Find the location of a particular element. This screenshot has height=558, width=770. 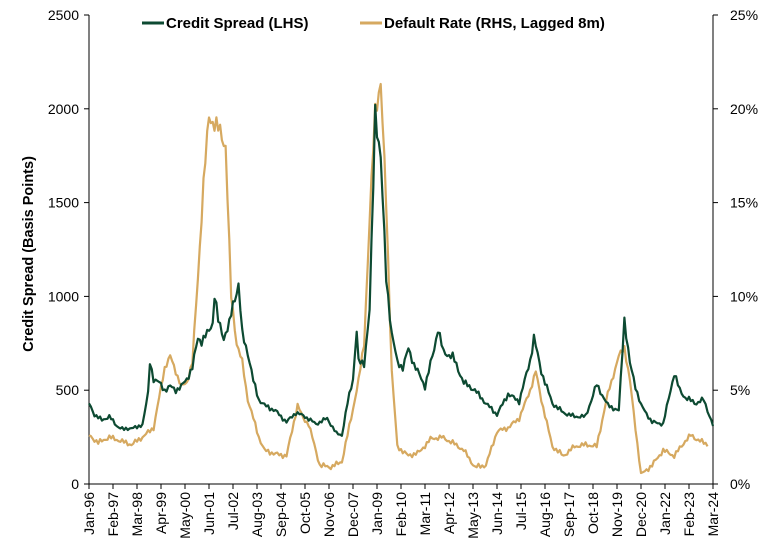

legend-default-rate: Default Rate (RHS, Lagged 8m) is located at coordinates (482, 23).